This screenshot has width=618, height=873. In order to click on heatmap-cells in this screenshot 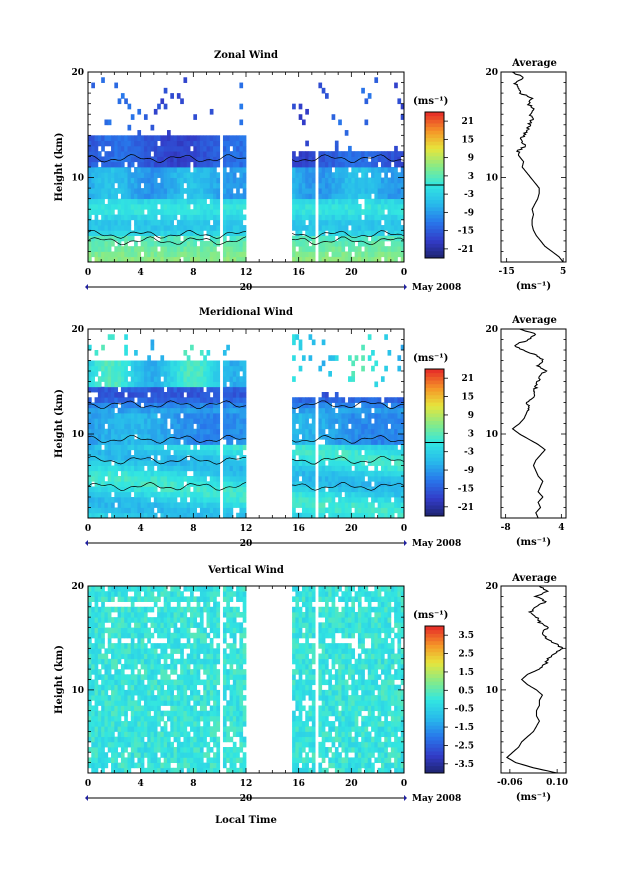, I will do `click(246, 426)`.